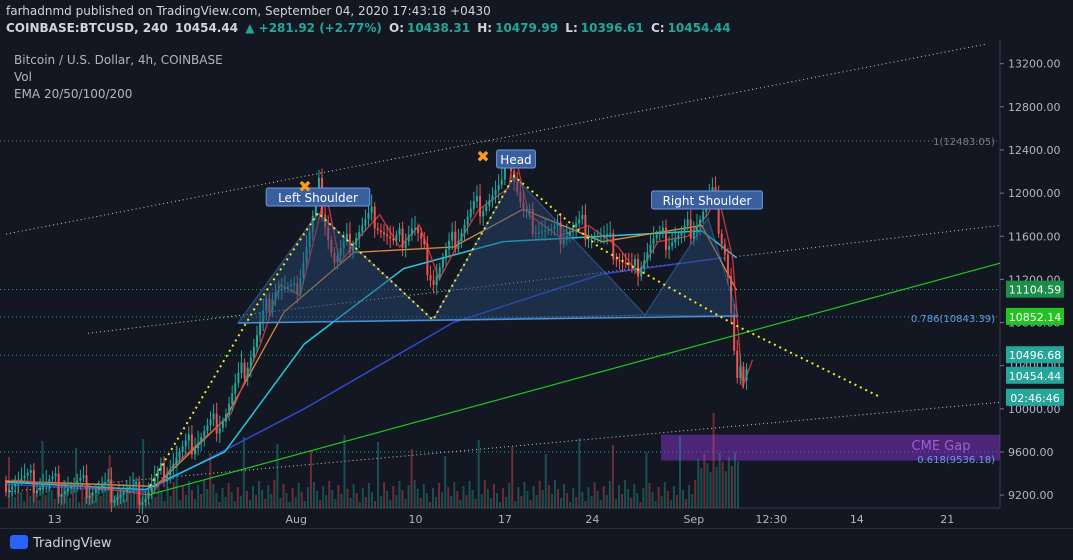  Describe the element at coordinates (304, 186) in the screenshot. I see `left-shoulder-marker-icon: ✖` at that location.